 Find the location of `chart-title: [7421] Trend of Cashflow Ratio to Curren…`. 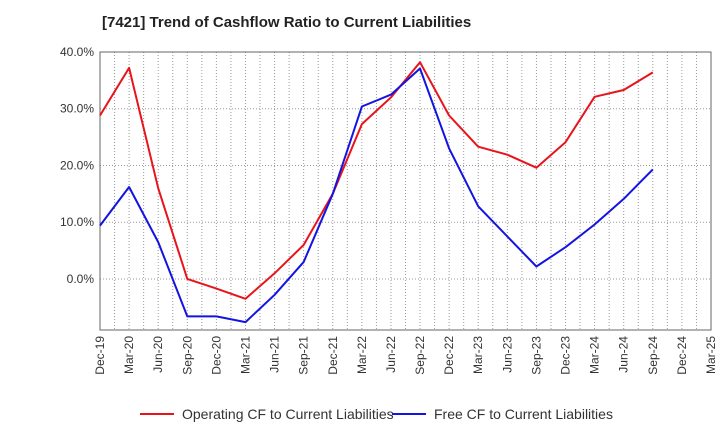

chart-title: [7421] Trend of Cashflow Ratio to Curren… is located at coordinates (287, 22).